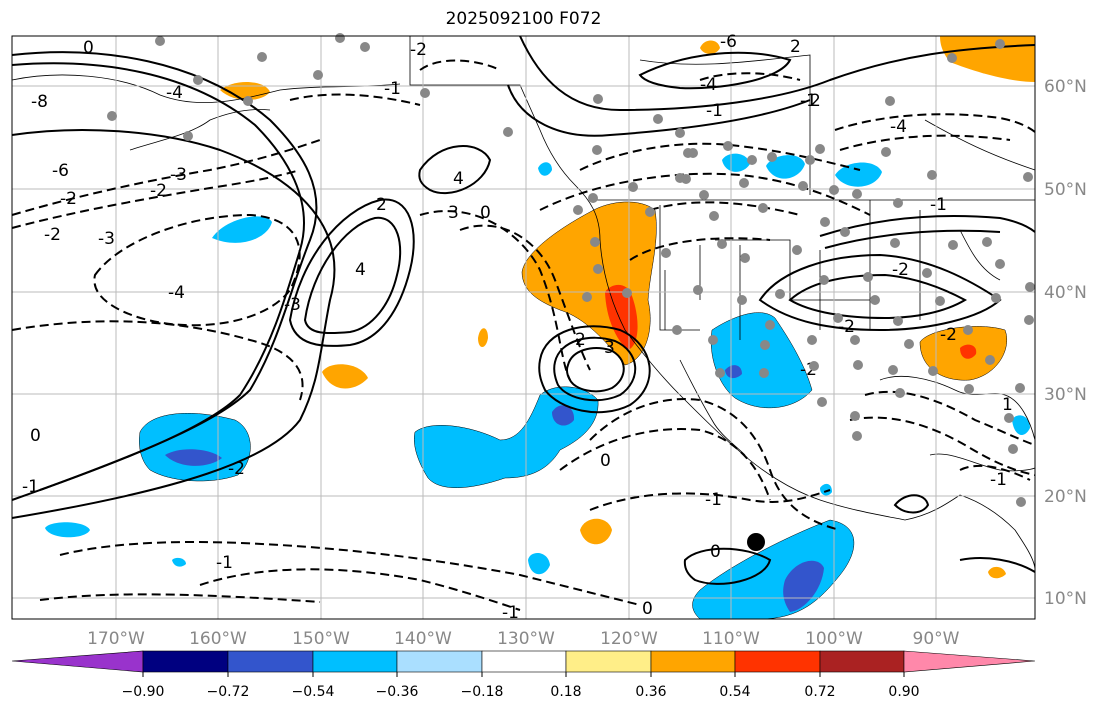  What do you see at coordinates (228, 692) in the screenshot?
I see `colorbar-label: −0.72` at bounding box center [228, 692].